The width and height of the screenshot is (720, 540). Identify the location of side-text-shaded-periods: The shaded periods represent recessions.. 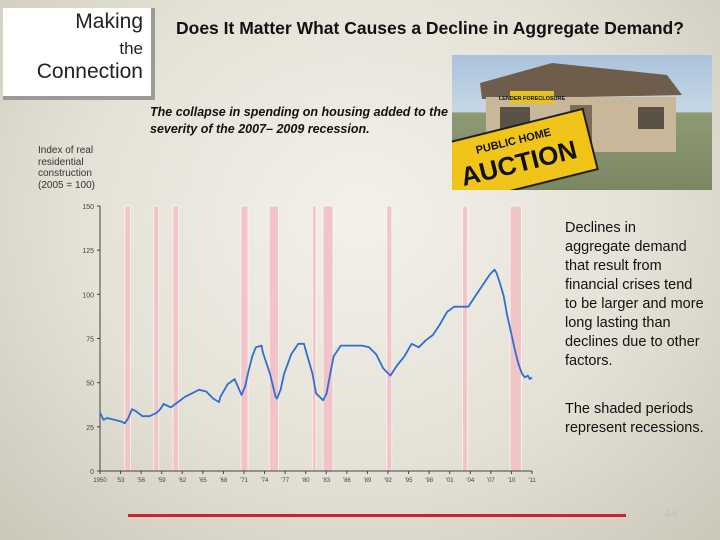
(634, 418).